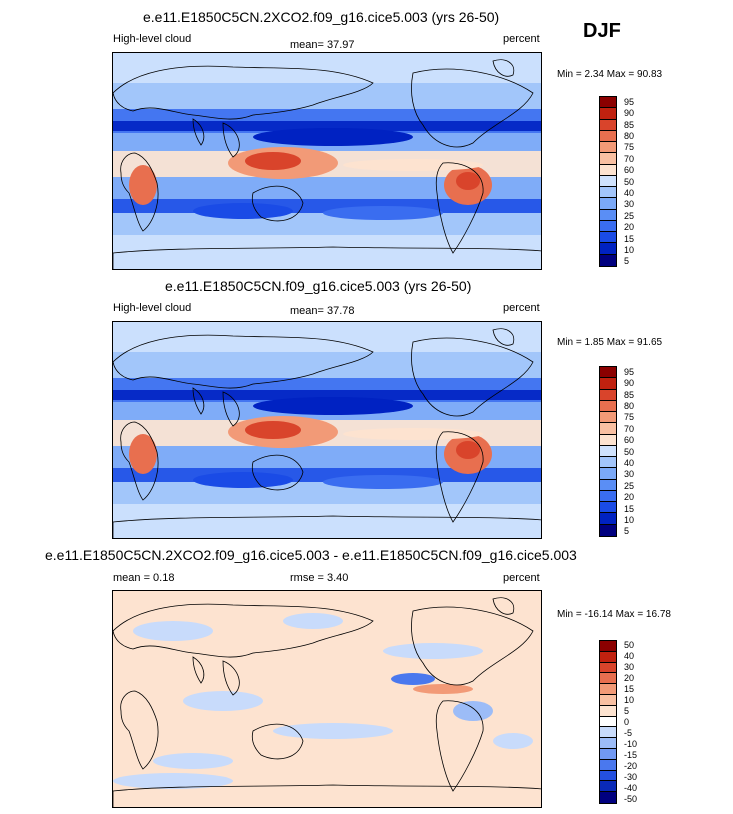  I want to click on colorbar-tick-label: 70, so click(629, 428).